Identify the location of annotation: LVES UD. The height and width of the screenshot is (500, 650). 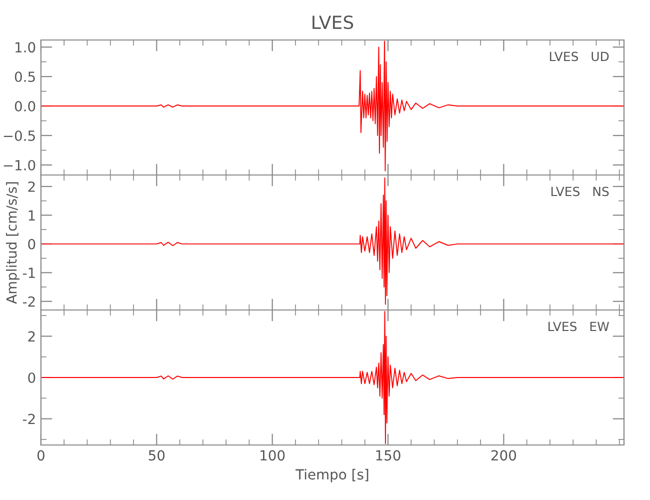
(579, 57).